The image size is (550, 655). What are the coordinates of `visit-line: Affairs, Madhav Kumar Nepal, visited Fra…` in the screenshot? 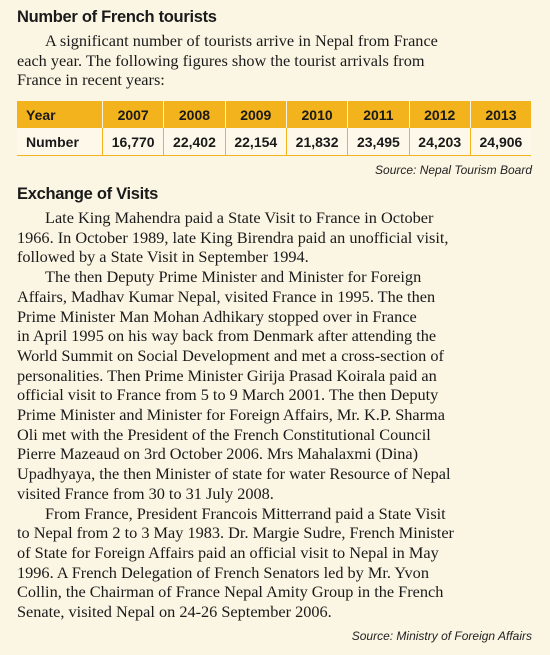 It's located at (226, 296).